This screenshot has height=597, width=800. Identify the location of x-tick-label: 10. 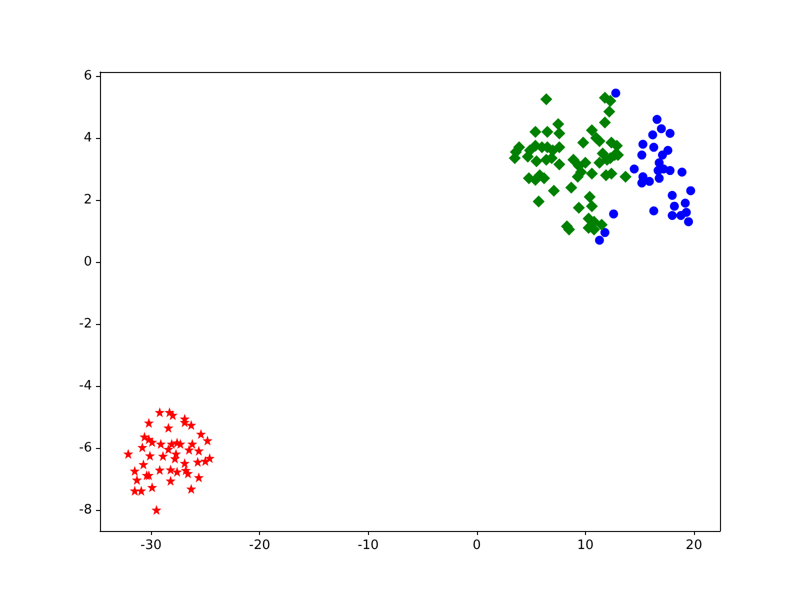
(585, 545).